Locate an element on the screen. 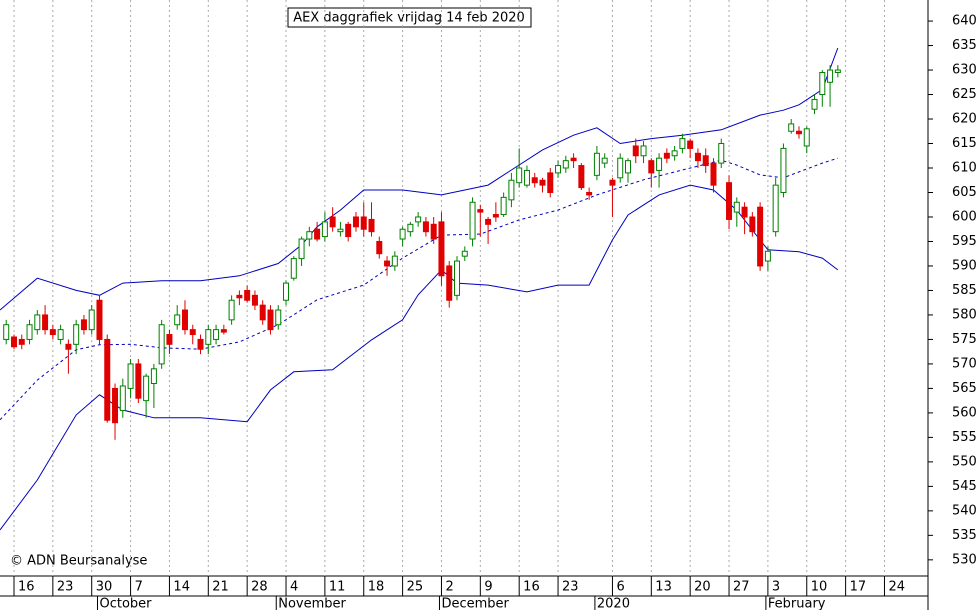 The width and height of the screenshot is (980, 610). x-tick-label: 16 is located at coordinates (26, 587).